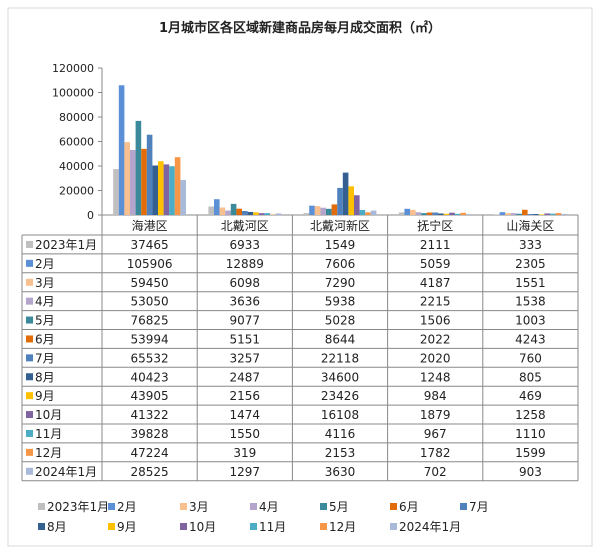 The height and width of the screenshot is (553, 601). What do you see at coordinates (127, 507) in the screenshot?
I see `legend-label: 2月` at bounding box center [127, 507].